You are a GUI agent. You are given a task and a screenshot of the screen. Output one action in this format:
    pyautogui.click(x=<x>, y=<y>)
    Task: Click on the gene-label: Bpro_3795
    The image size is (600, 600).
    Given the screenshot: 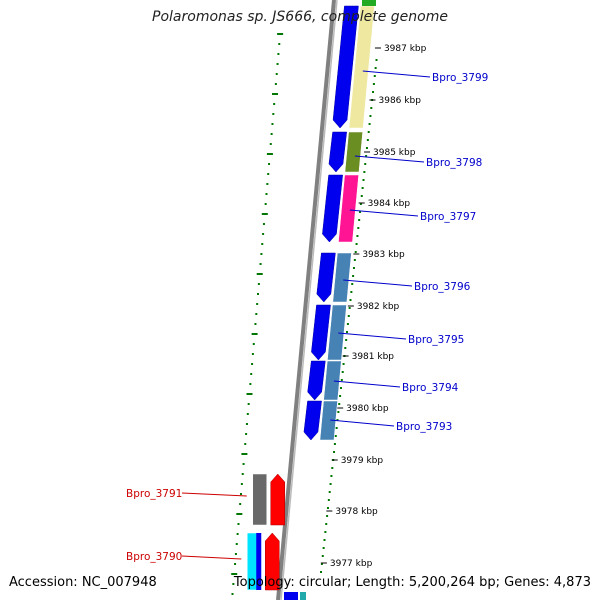 What is the action you would take?
    pyautogui.click(x=436, y=340)
    